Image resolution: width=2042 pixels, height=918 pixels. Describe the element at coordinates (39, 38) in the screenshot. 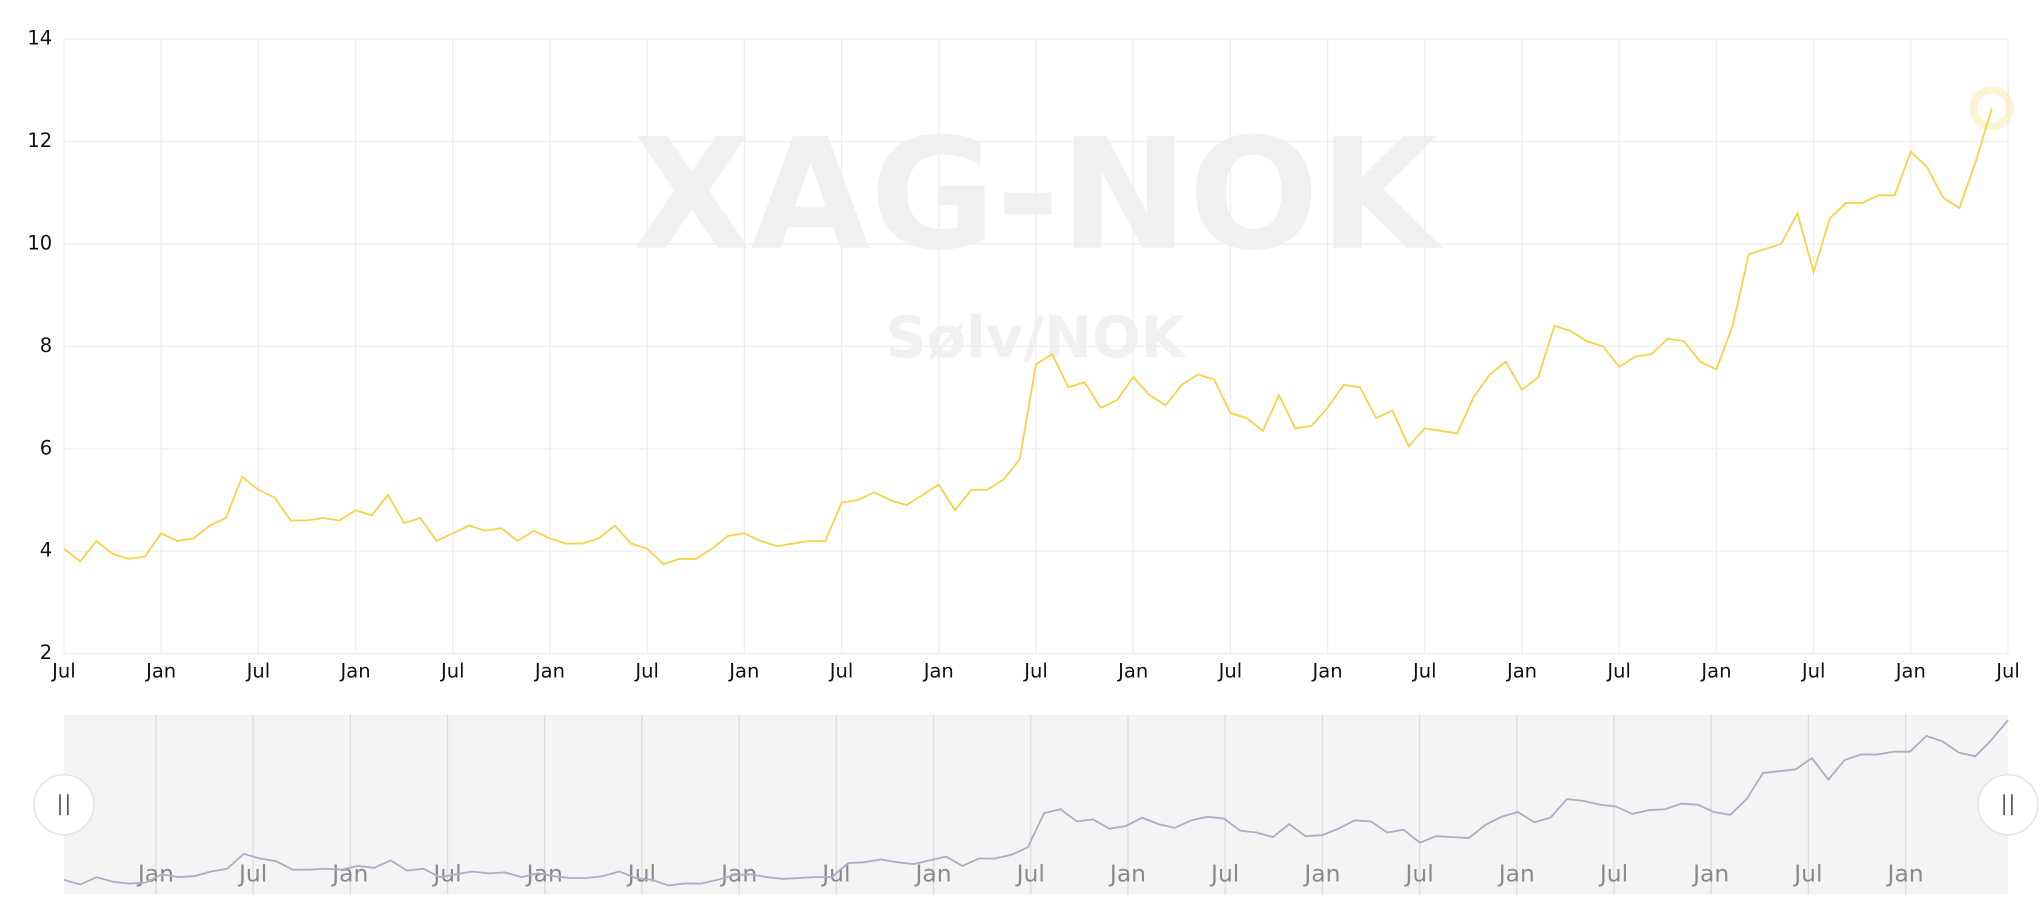

I see `y-tick-label: 14` at that location.